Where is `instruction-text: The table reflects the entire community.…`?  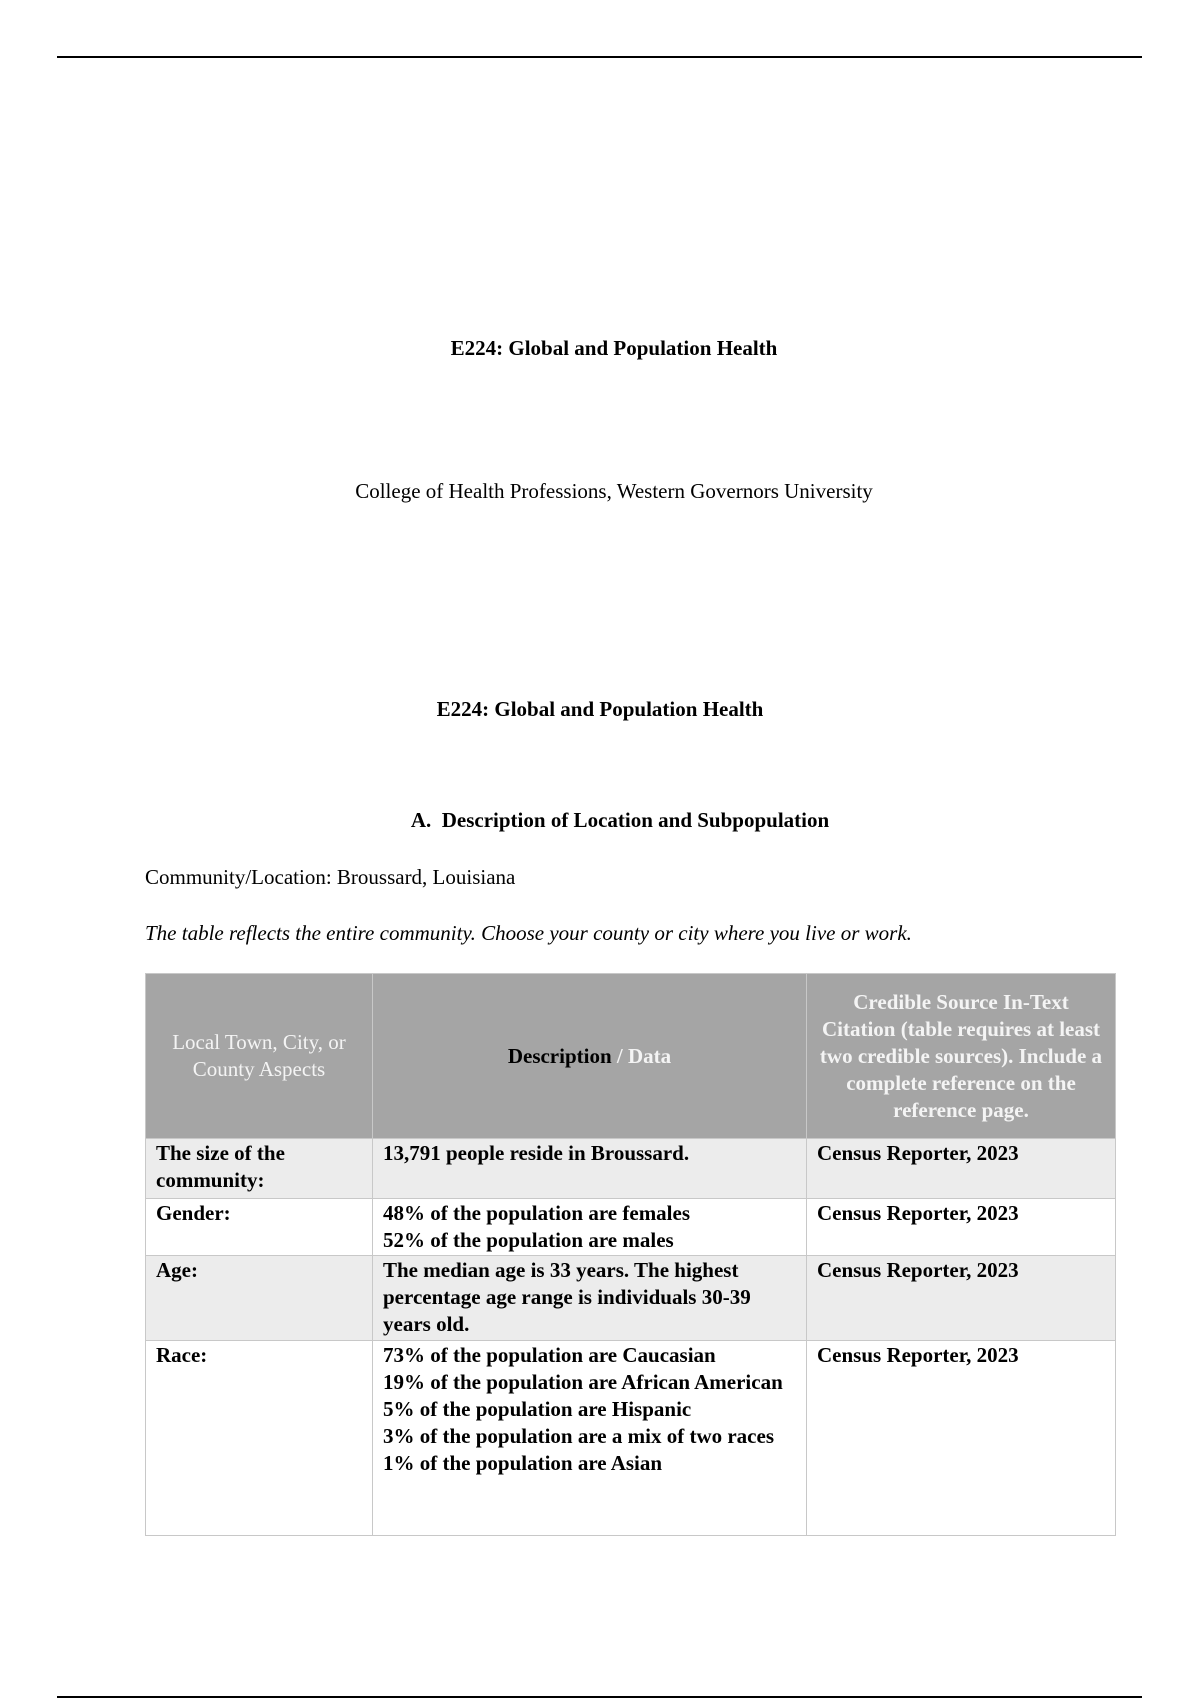 instruction-text: The table reflects the entire community.… is located at coordinates (528, 933).